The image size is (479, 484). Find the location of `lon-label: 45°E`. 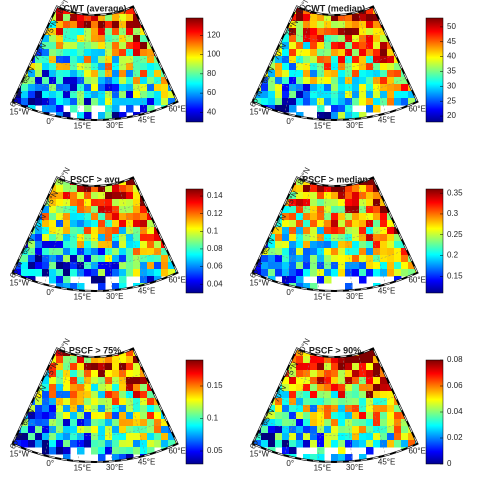

lon-label: 45°E is located at coordinates (386, 119).